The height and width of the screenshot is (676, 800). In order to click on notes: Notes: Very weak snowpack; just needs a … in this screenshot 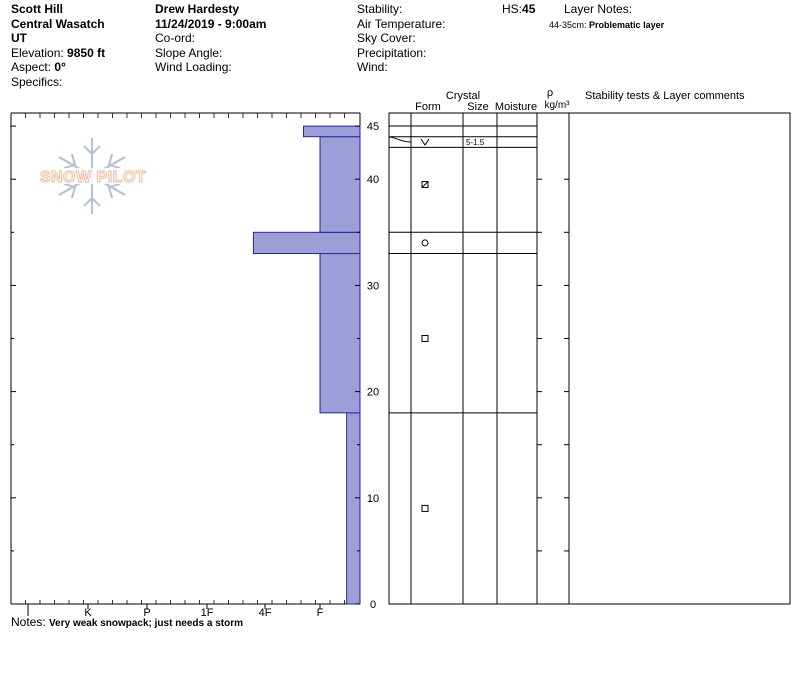, I will do `click(127, 623)`.